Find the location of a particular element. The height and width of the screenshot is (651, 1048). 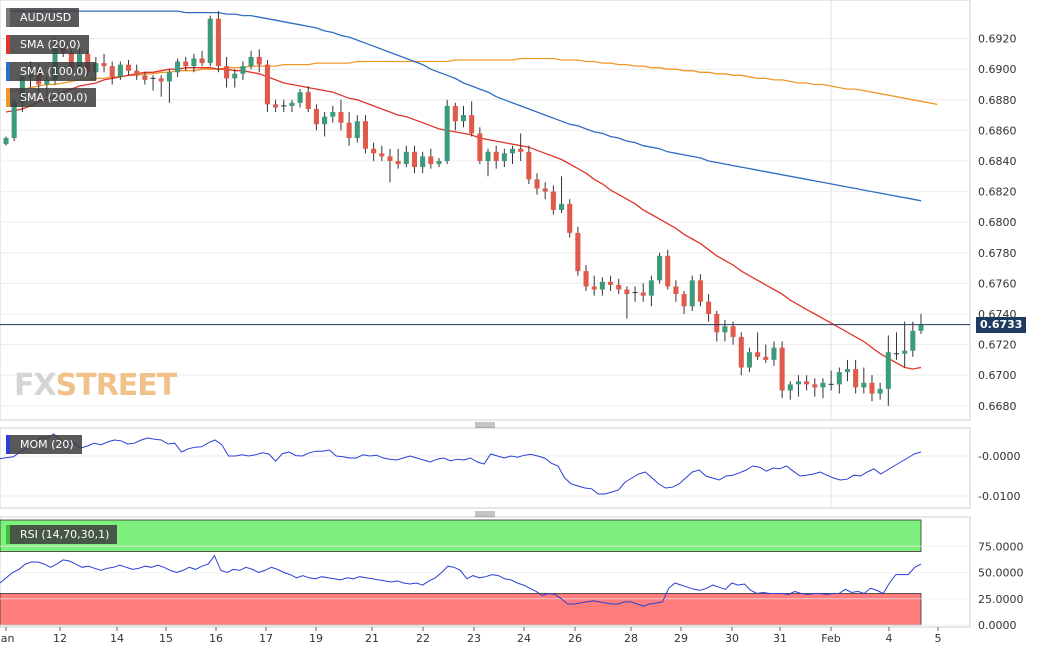

price-axis-tick-label: 0.6840 is located at coordinates (997, 161).